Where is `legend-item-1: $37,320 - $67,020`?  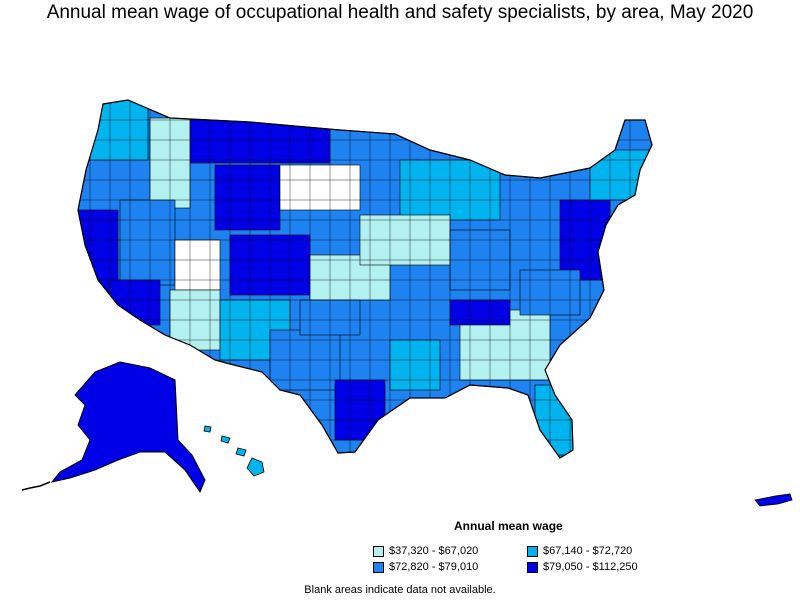
legend-item-1: $37,320 - $67,020 is located at coordinates (425, 551).